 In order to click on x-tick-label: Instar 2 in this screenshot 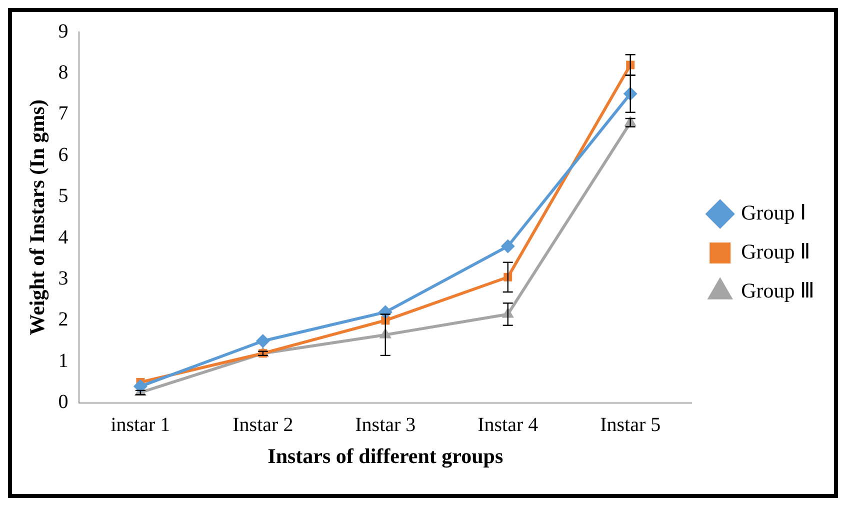, I will do `click(263, 425)`.